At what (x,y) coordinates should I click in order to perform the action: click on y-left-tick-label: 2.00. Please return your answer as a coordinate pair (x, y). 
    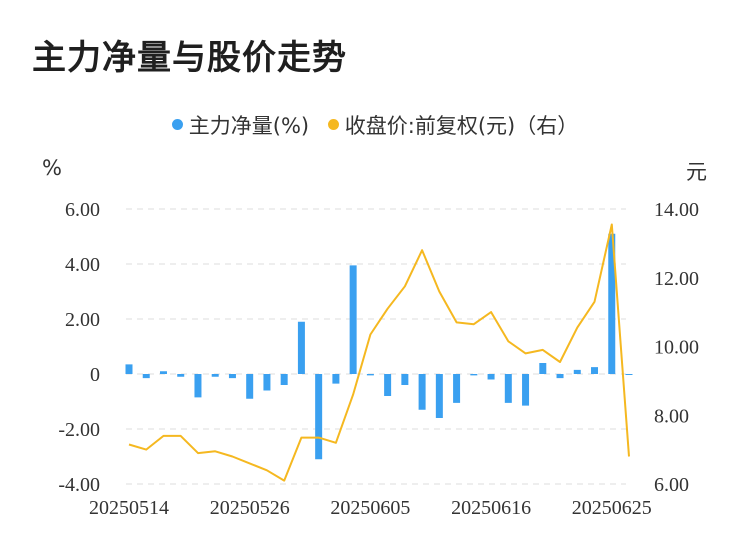
    Looking at the image, I should click on (82, 320).